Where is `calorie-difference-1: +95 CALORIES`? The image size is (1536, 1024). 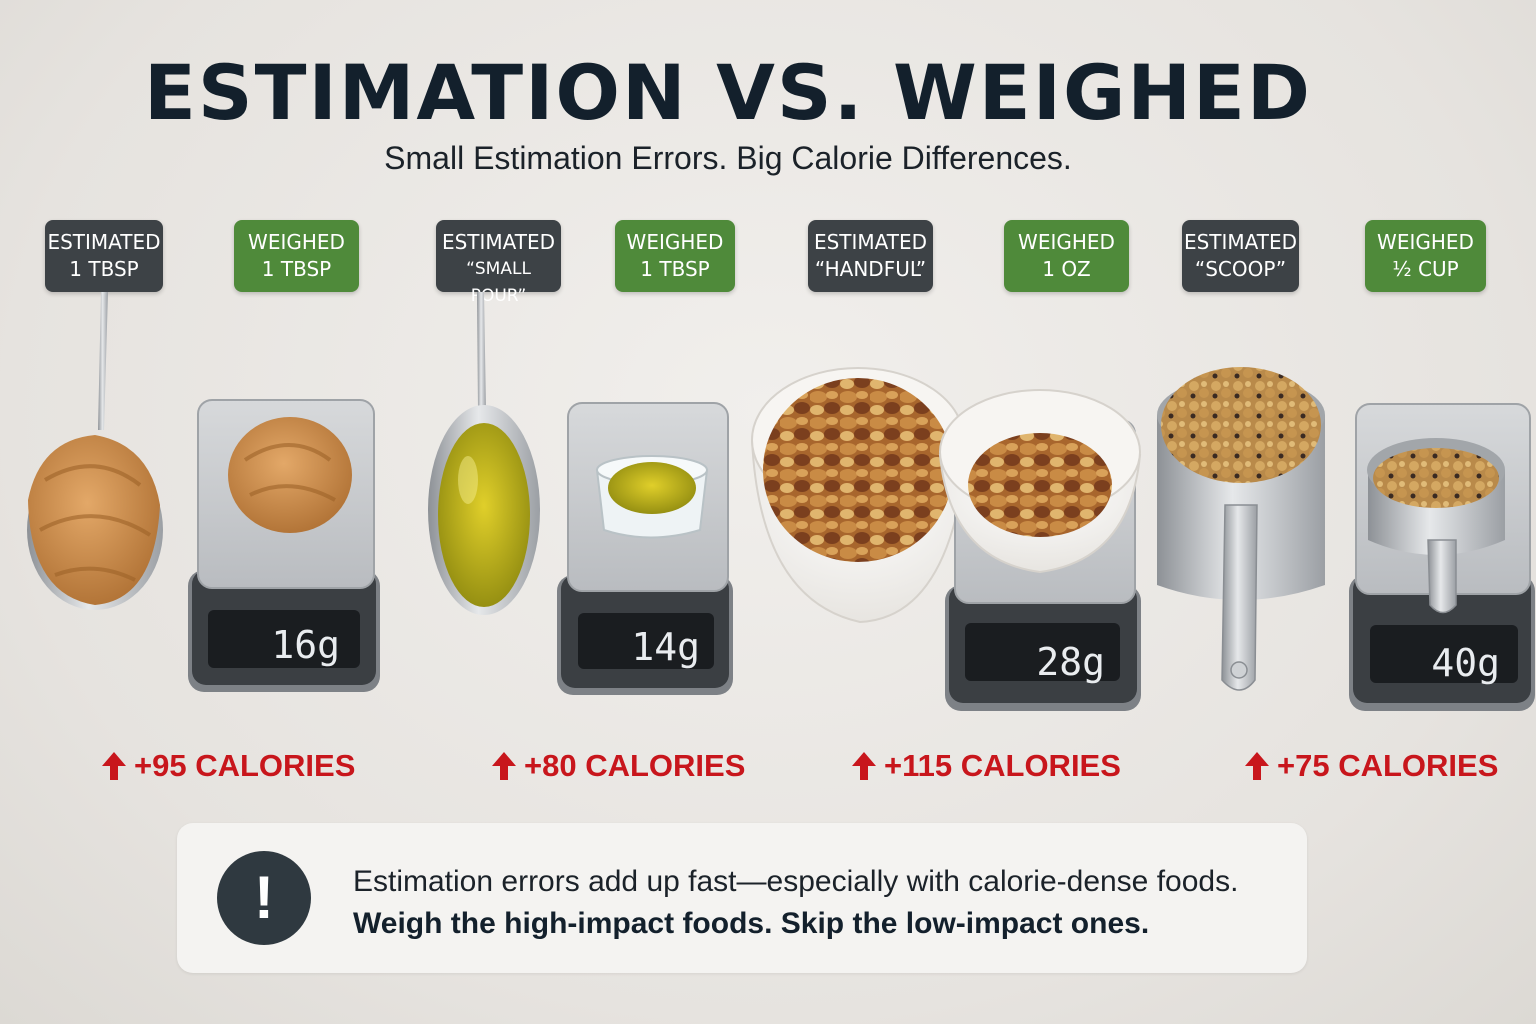 calorie-difference-1: +95 CALORIES is located at coordinates (227, 766).